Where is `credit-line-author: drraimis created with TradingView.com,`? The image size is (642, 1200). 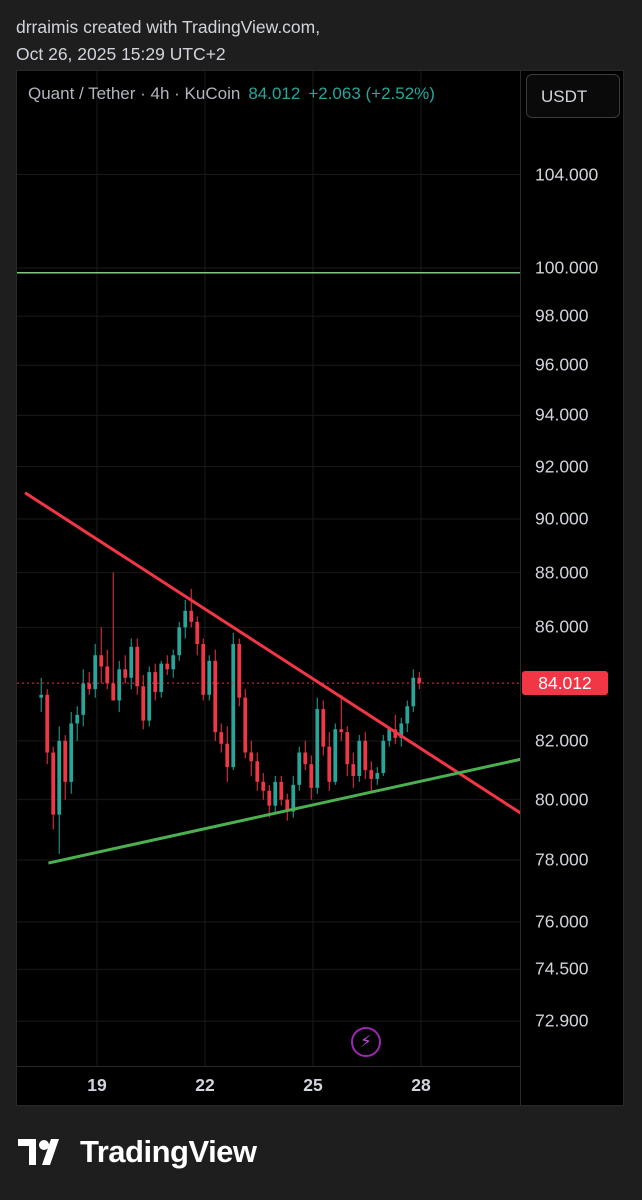 credit-line-author: drraimis created with TradingView.com, is located at coordinates (168, 27).